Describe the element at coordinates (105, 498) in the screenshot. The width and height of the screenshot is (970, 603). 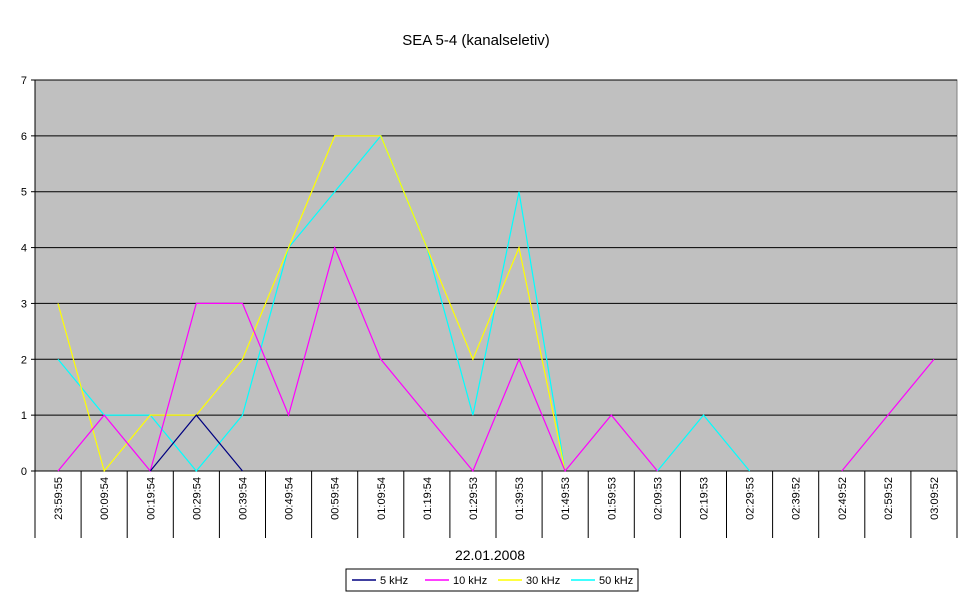
I see `x-tick-label: 00:09:54` at that location.